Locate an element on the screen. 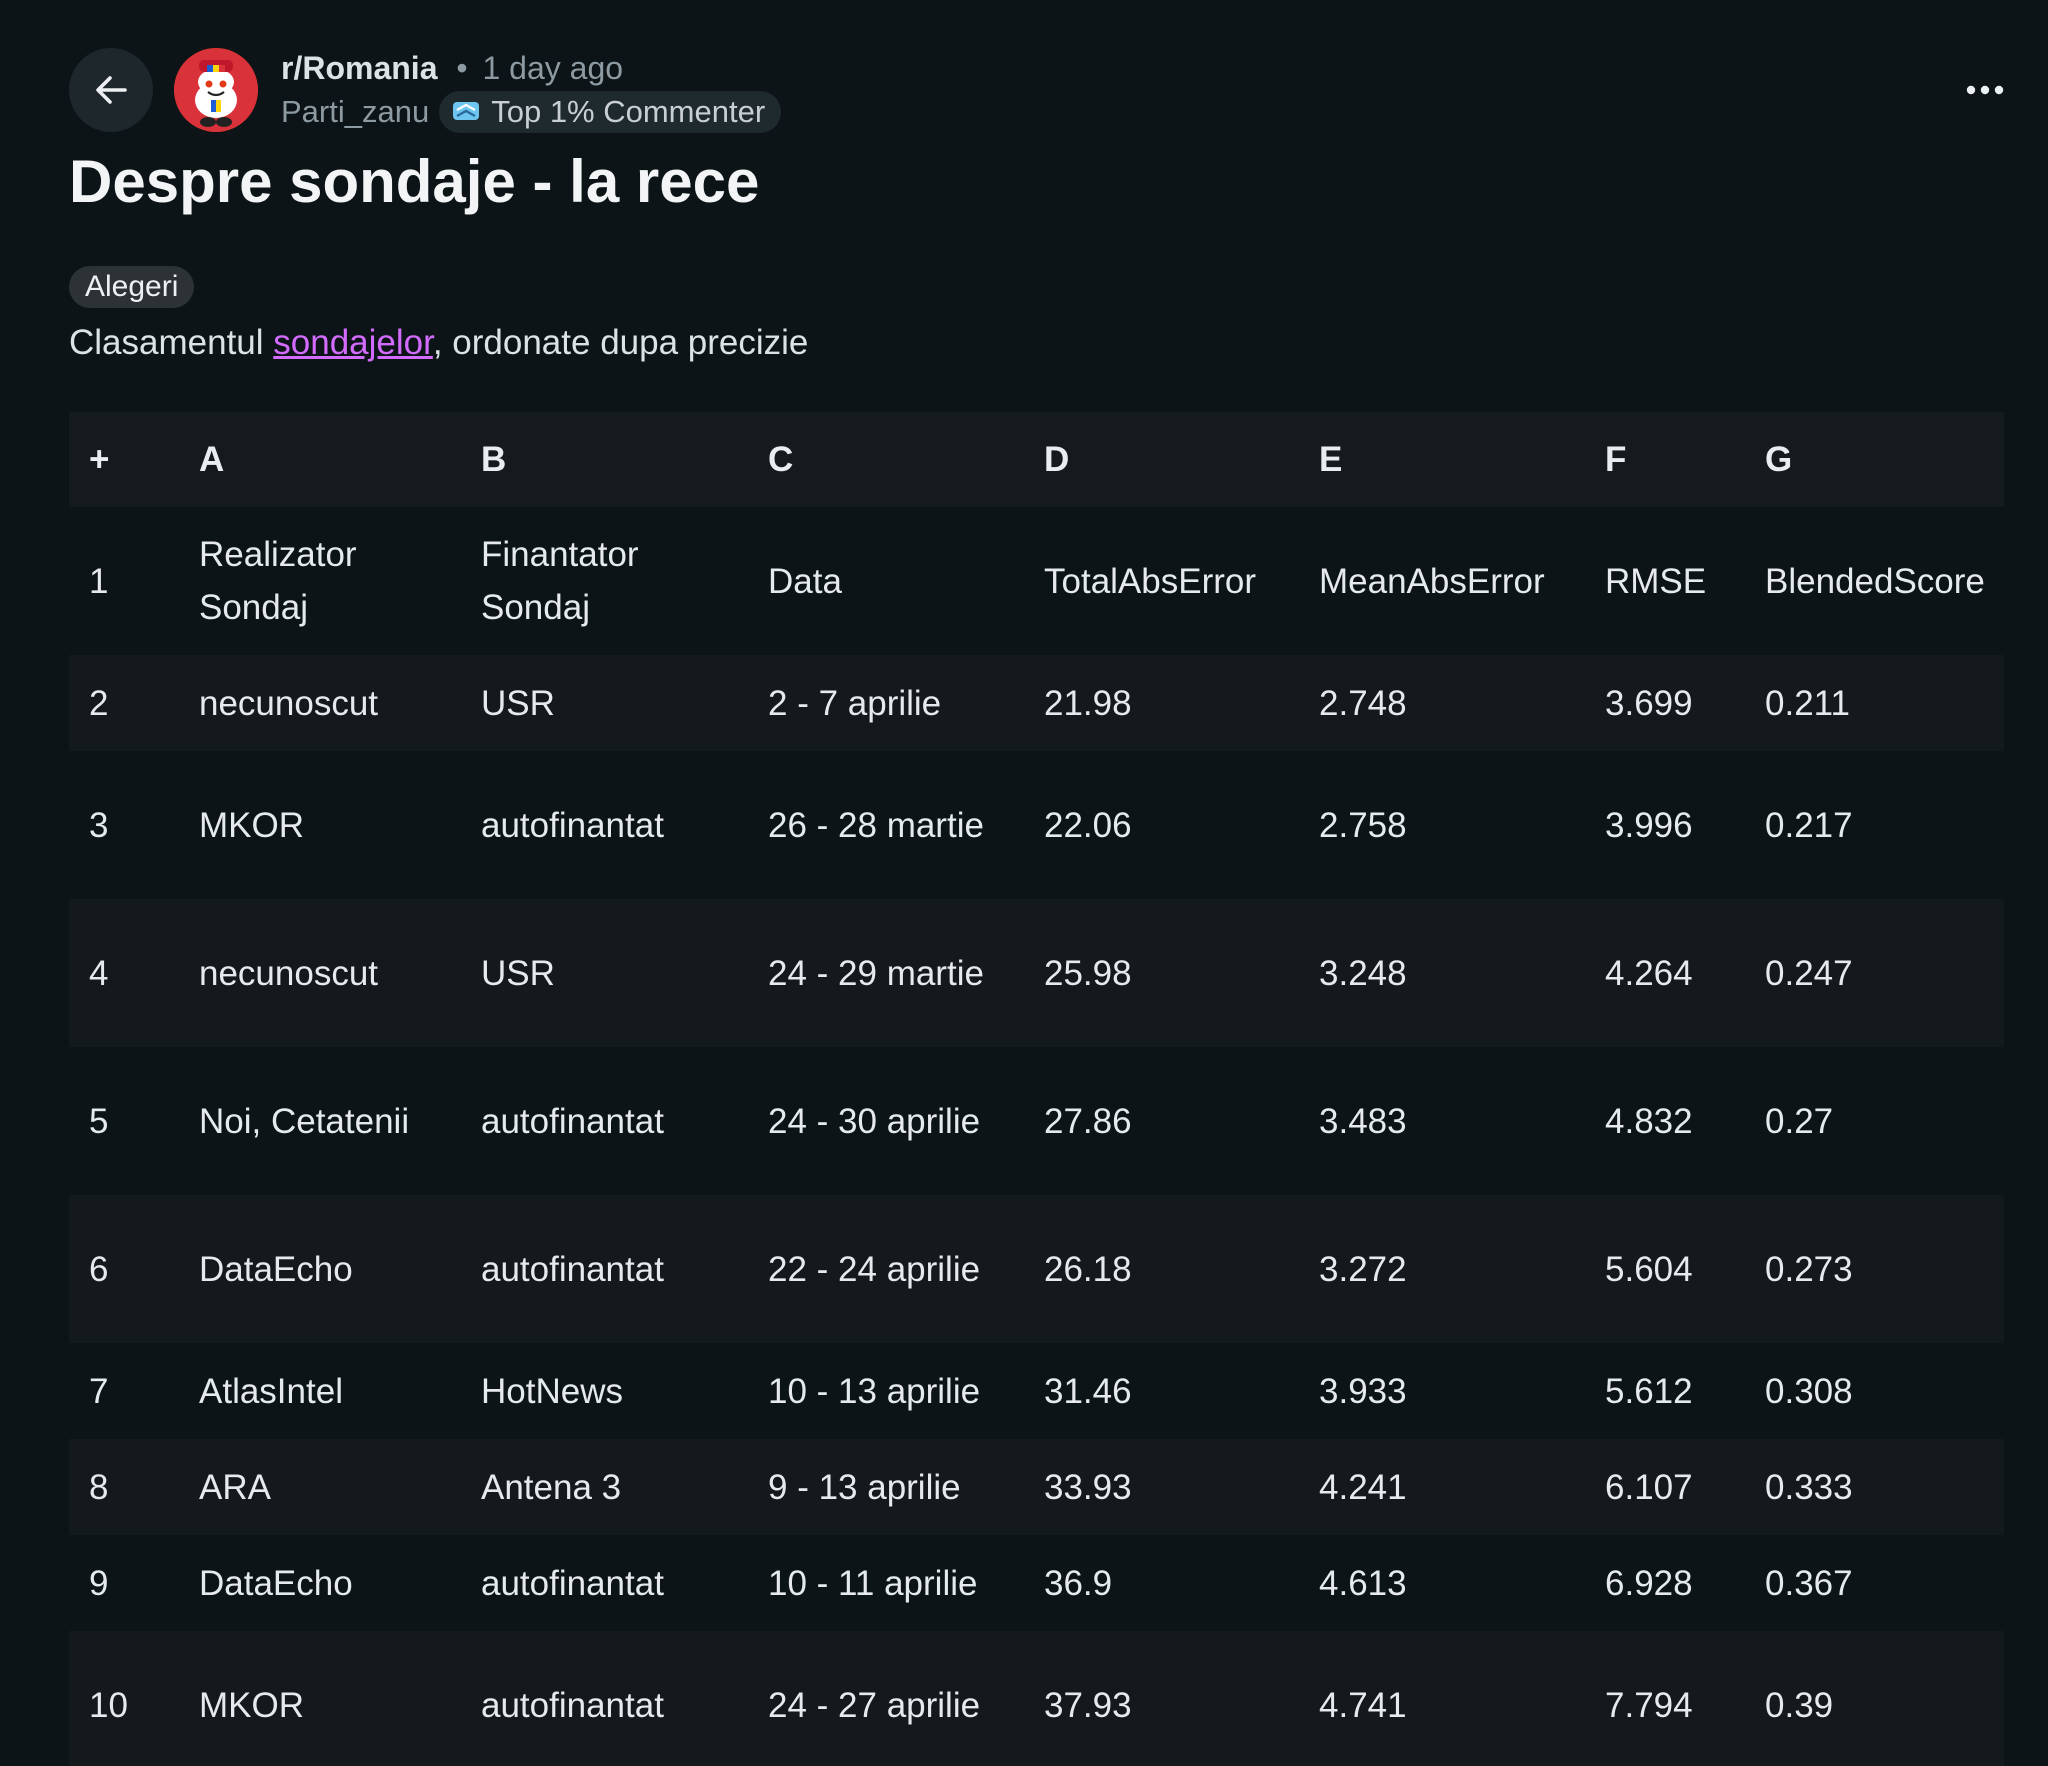  table-cell: 3.483 is located at coordinates (1363, 1121).